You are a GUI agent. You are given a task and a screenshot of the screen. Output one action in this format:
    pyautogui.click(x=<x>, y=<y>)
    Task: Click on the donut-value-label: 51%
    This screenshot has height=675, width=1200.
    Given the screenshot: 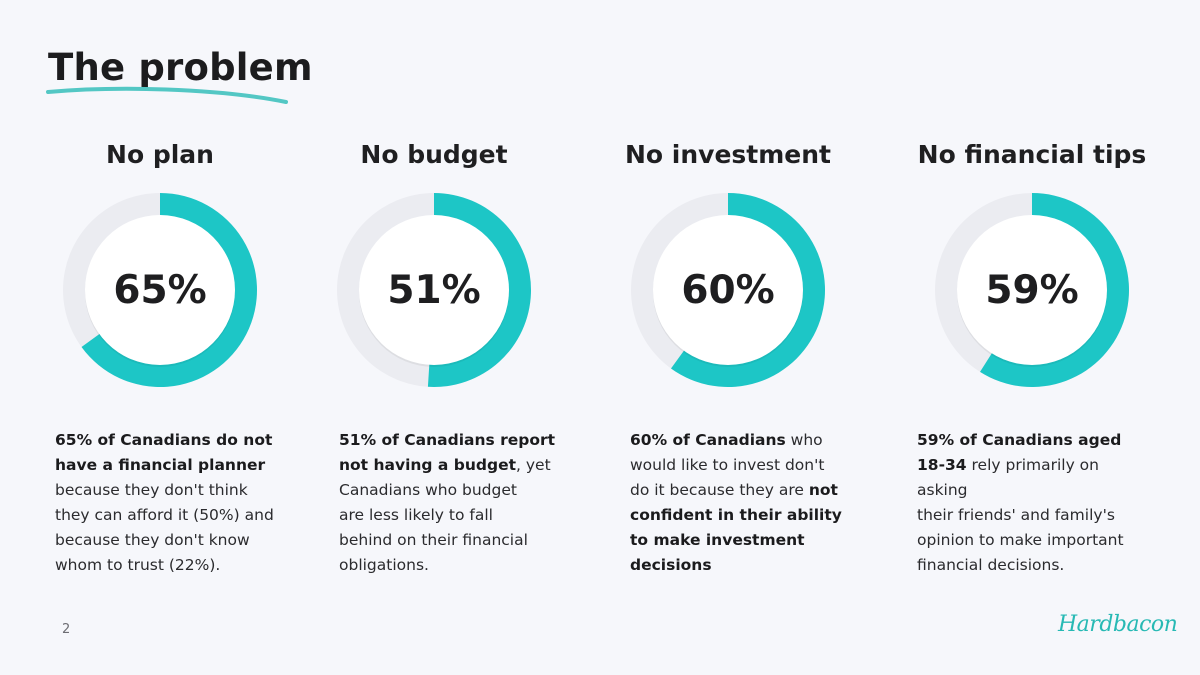 What is the action you would take?
    pyautogui.click(x=434, y=290)
    